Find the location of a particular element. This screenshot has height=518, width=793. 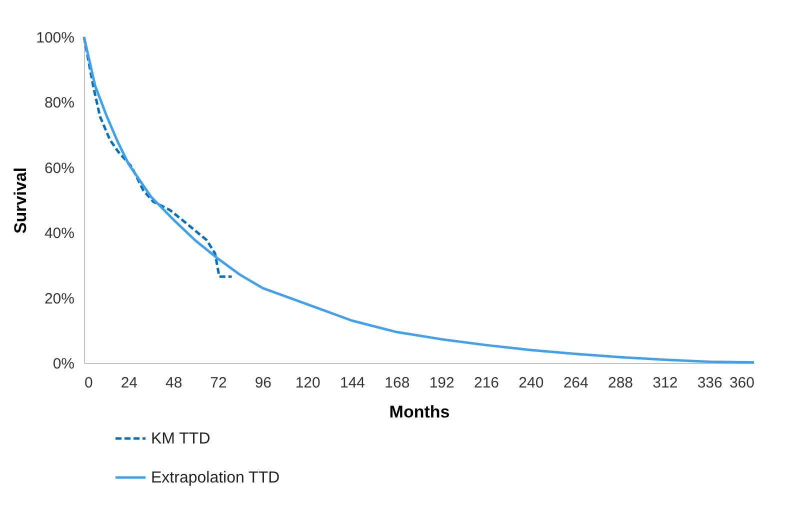

x-tick-label: 336 is located at coordinates (709, 383).